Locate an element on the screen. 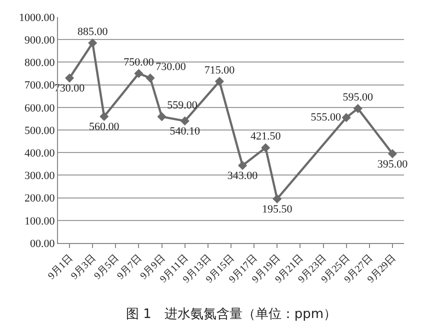 The width and height of the screenshot is (422, 335). text: 421.50 is located at coordinates (265, 136).